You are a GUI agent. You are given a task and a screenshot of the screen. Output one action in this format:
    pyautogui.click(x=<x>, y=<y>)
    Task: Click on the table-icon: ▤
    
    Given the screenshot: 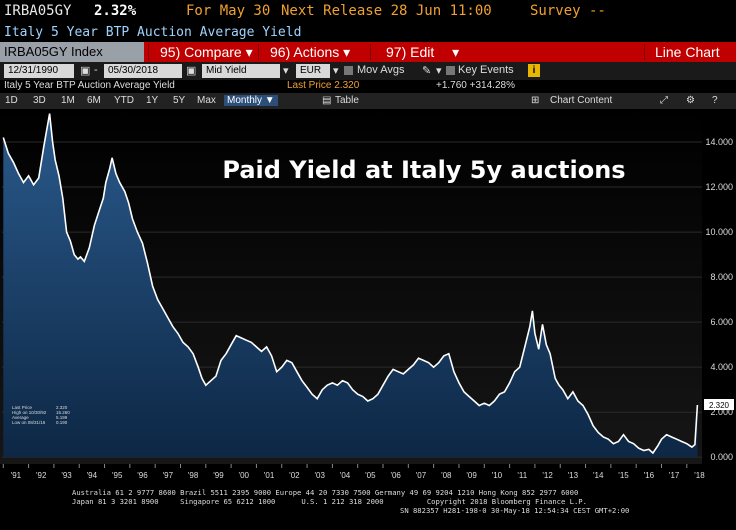 What is the action you would take?
    pyautogui.click(x=327, y=100)
    